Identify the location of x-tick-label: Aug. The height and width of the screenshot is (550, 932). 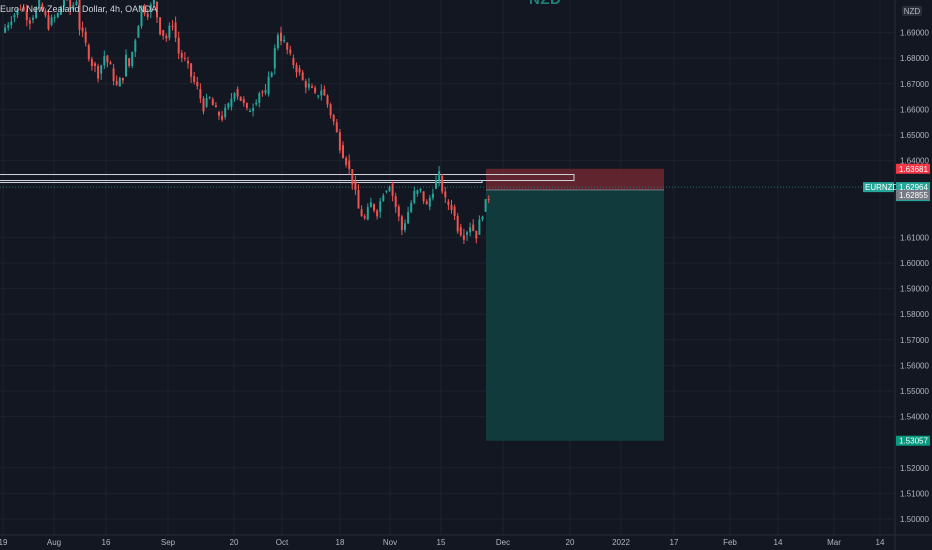
(54, 542).